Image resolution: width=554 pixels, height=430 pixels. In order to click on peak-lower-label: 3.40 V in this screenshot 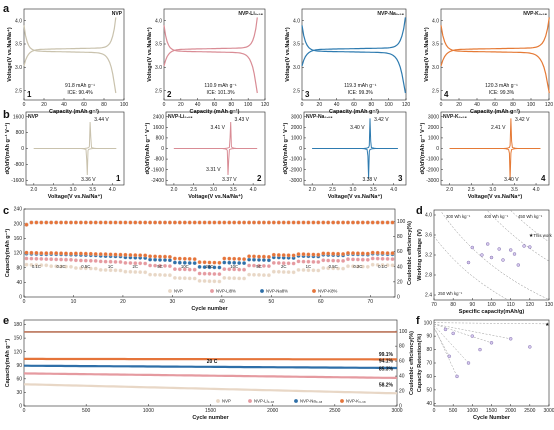, I will do `click(511, 180)`.